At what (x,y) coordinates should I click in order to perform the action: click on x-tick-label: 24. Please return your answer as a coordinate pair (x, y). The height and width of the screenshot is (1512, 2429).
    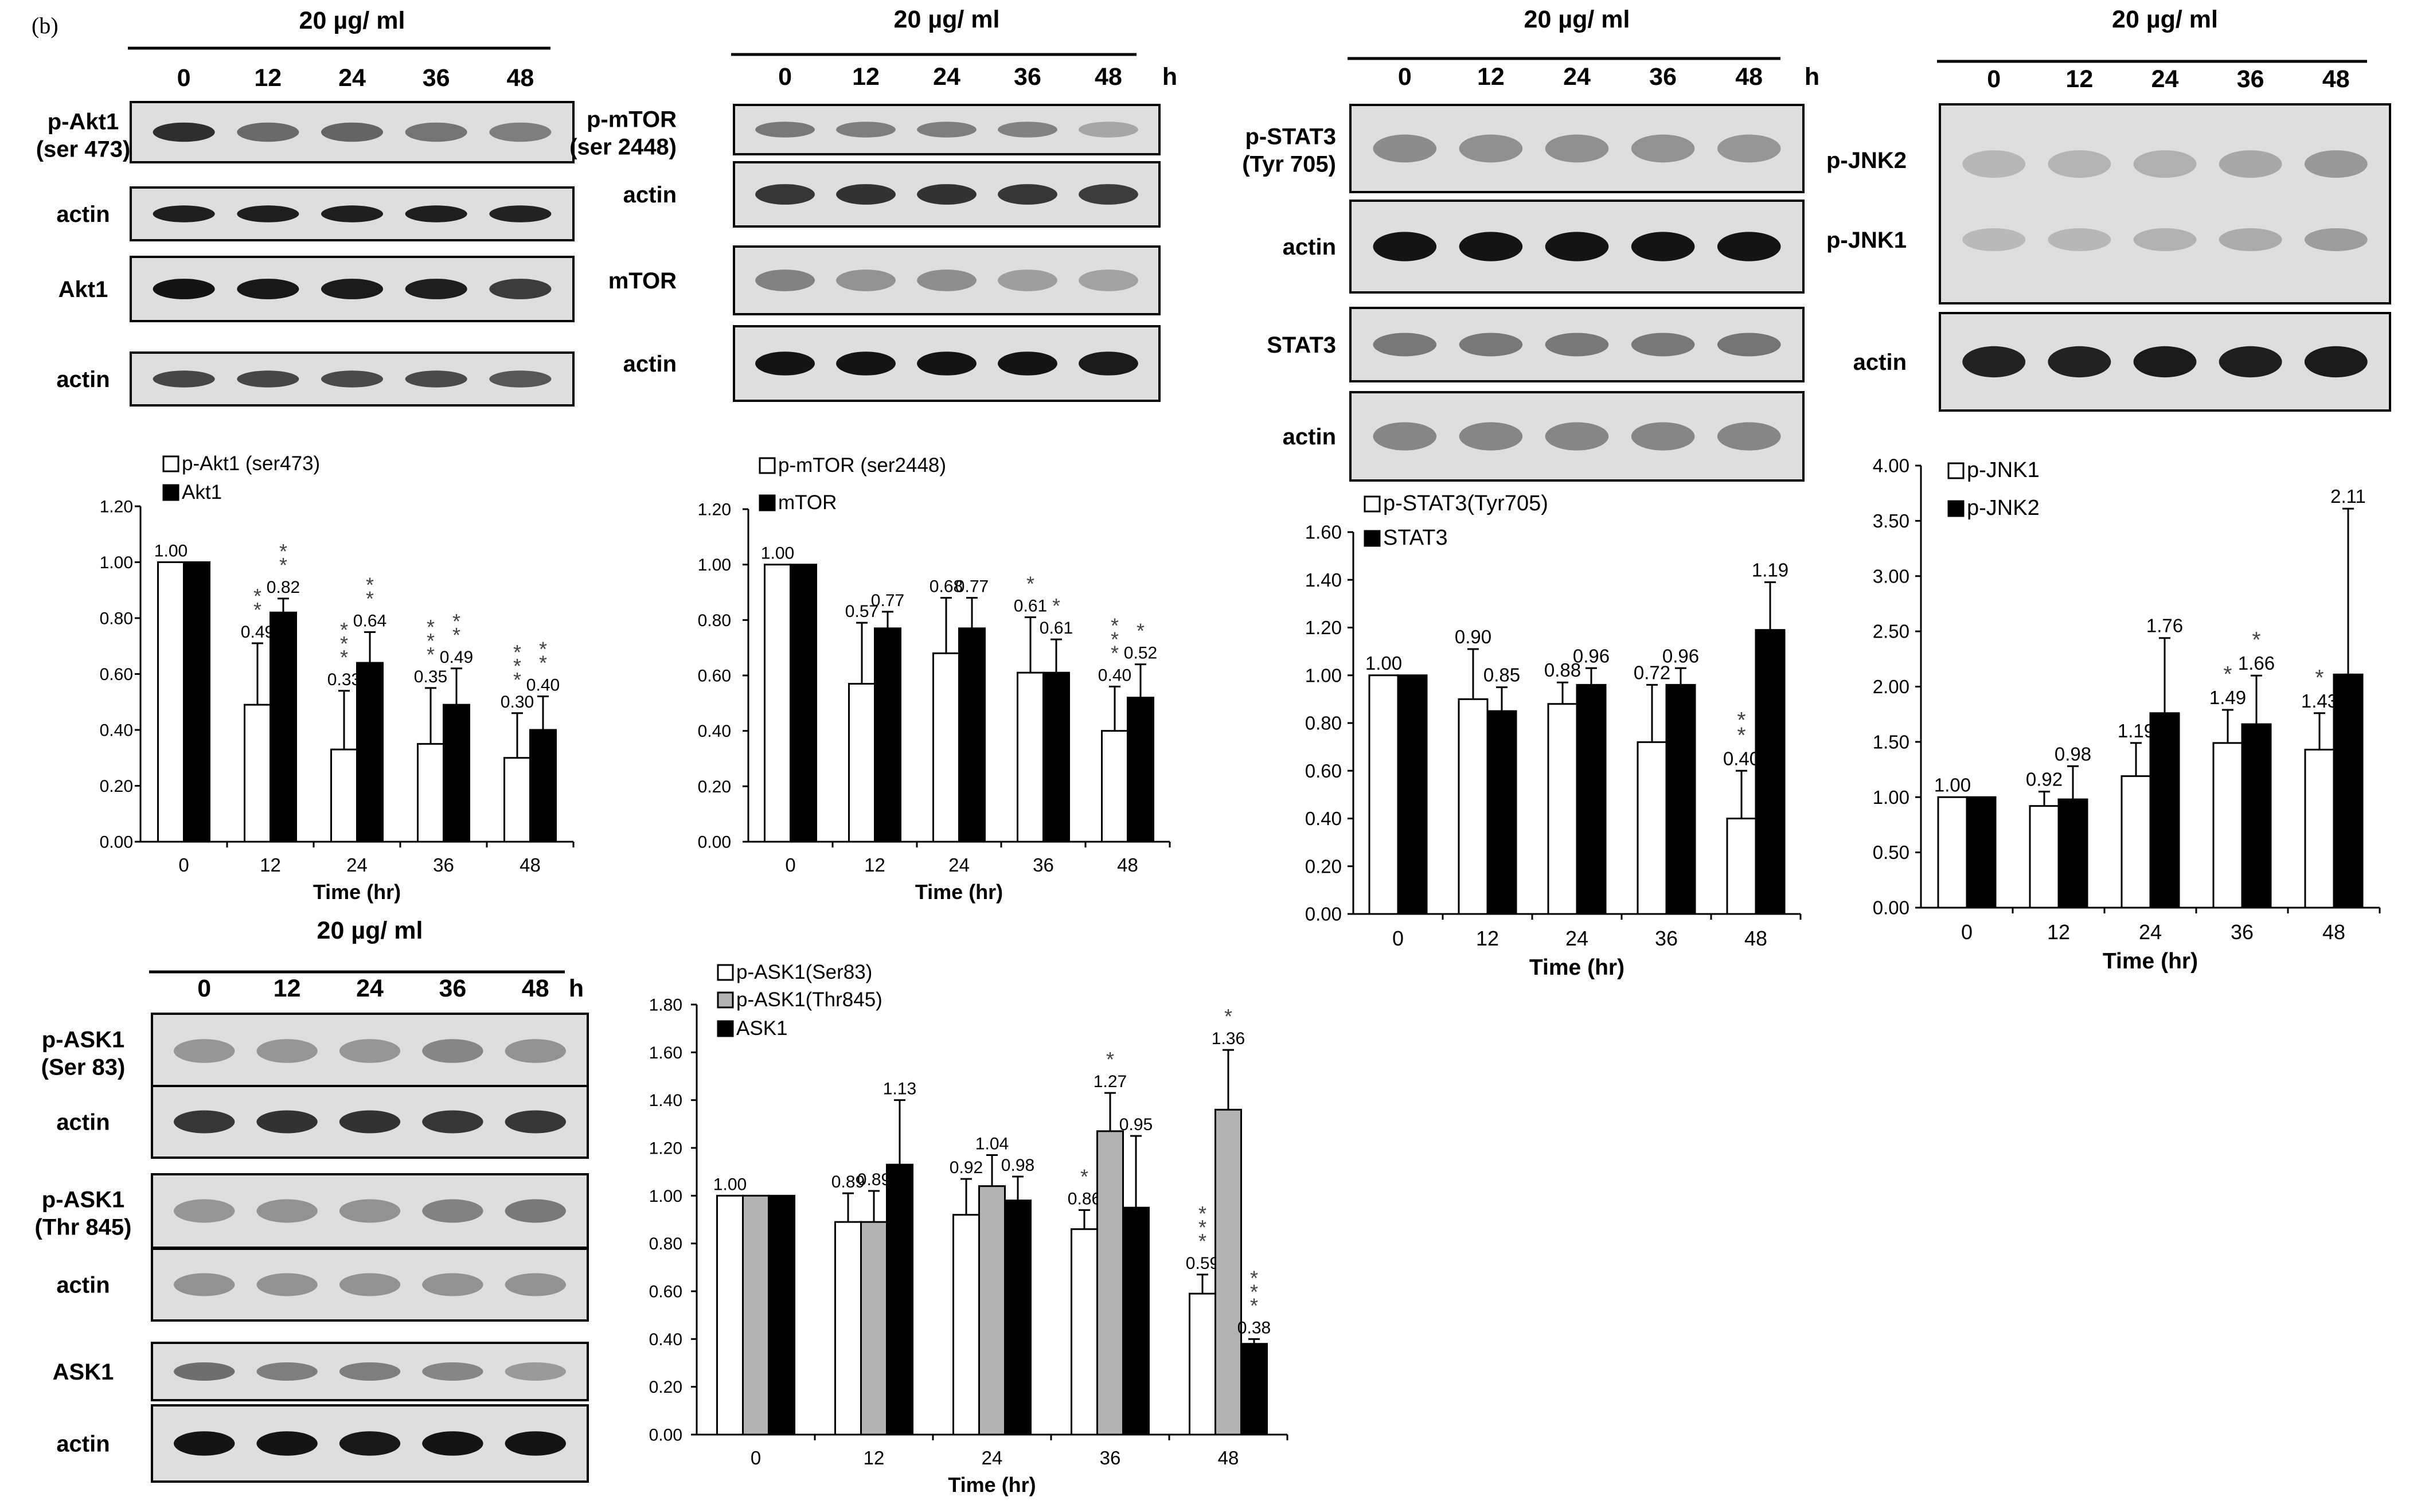
    Looking at the image, I should click on (2150, 932).